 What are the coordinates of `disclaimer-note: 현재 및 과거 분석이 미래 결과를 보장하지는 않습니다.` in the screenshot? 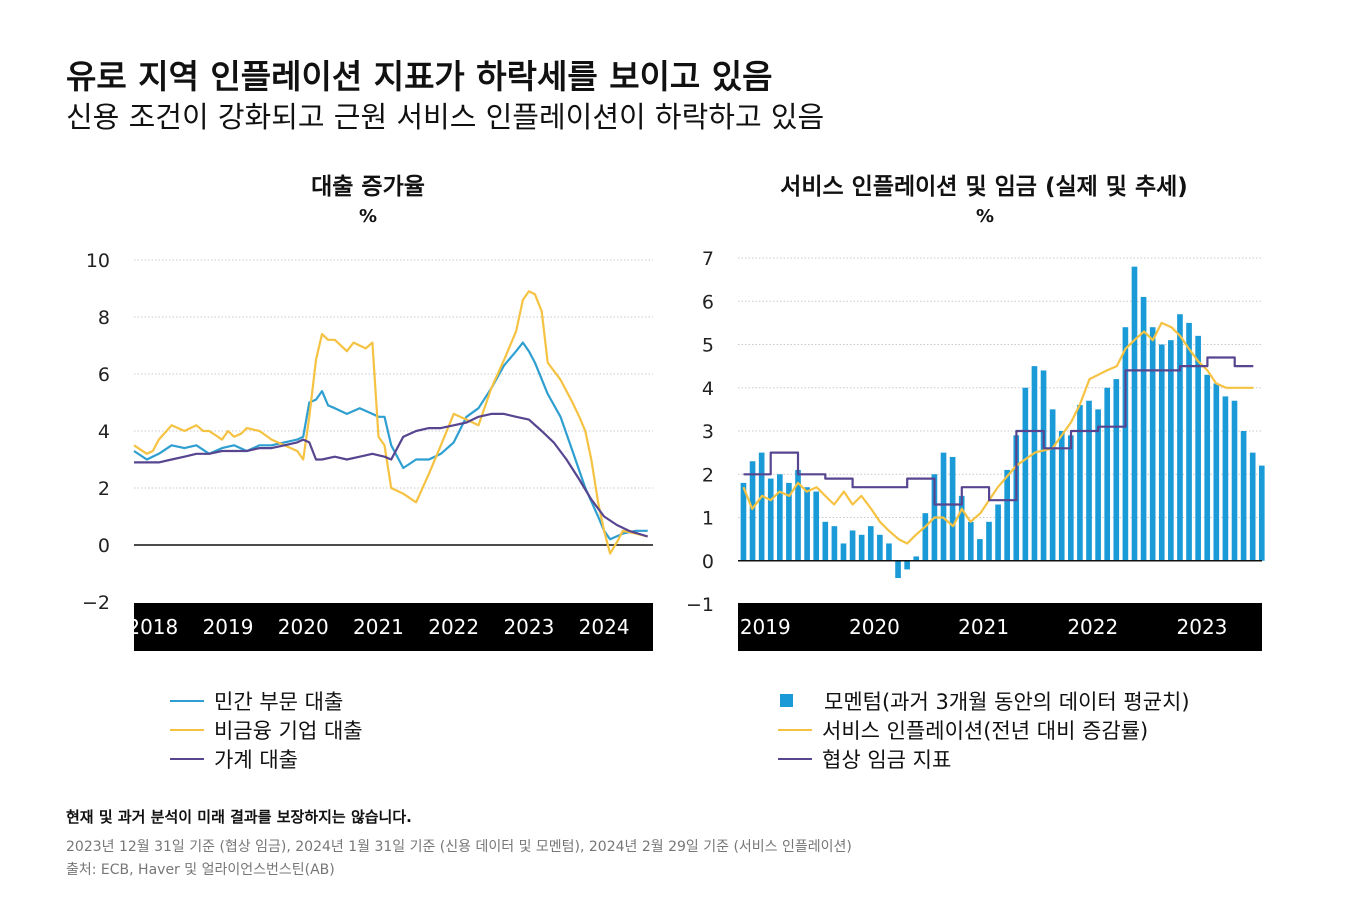 It's located at (239, 817).